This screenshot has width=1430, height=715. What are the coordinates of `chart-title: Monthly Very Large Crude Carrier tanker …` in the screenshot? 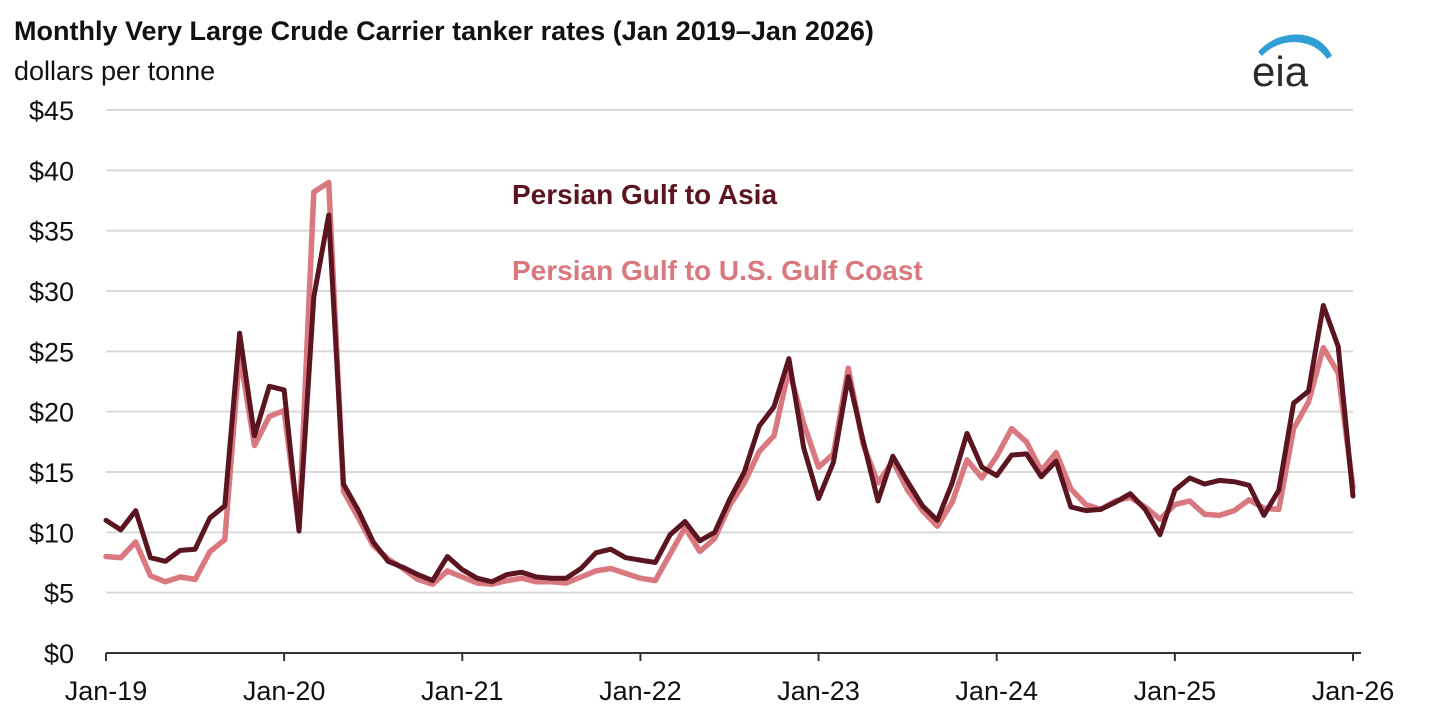 It's located at (444, 31).